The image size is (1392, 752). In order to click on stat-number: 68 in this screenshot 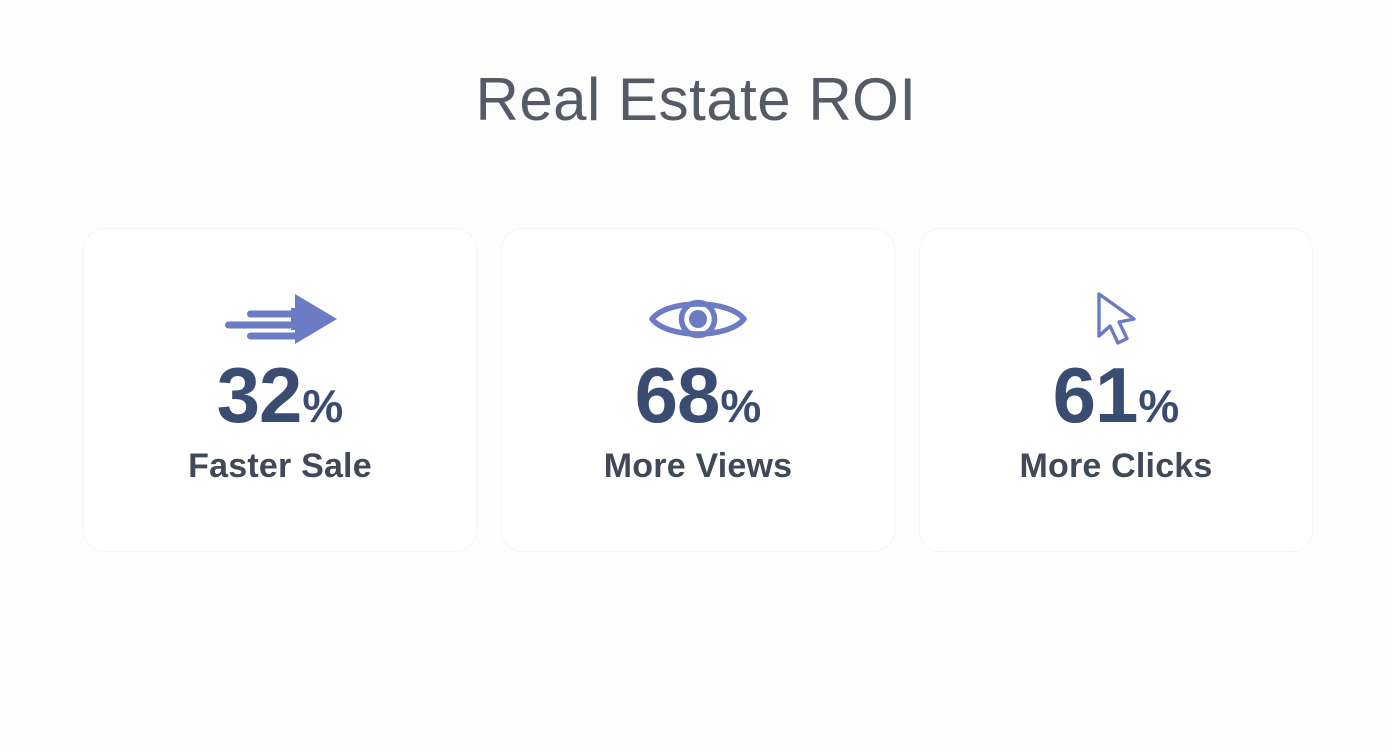, I will do `click(677, 395)`.